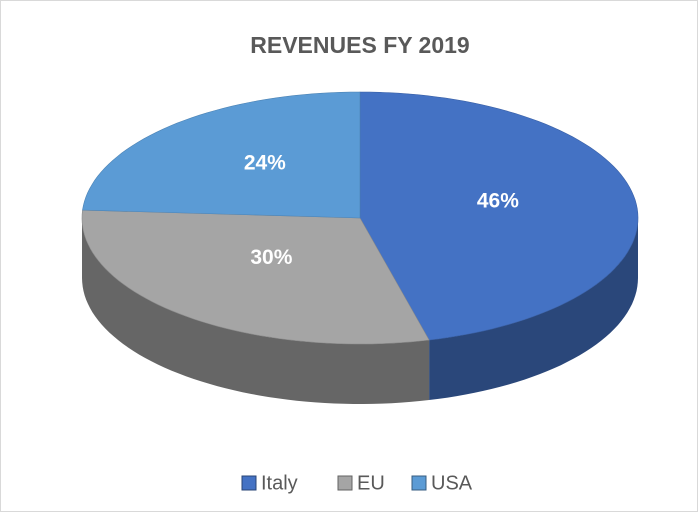  Describe the element at coordinates (271, 257) in the screenshot. I see `data-label: 30%` at that location.